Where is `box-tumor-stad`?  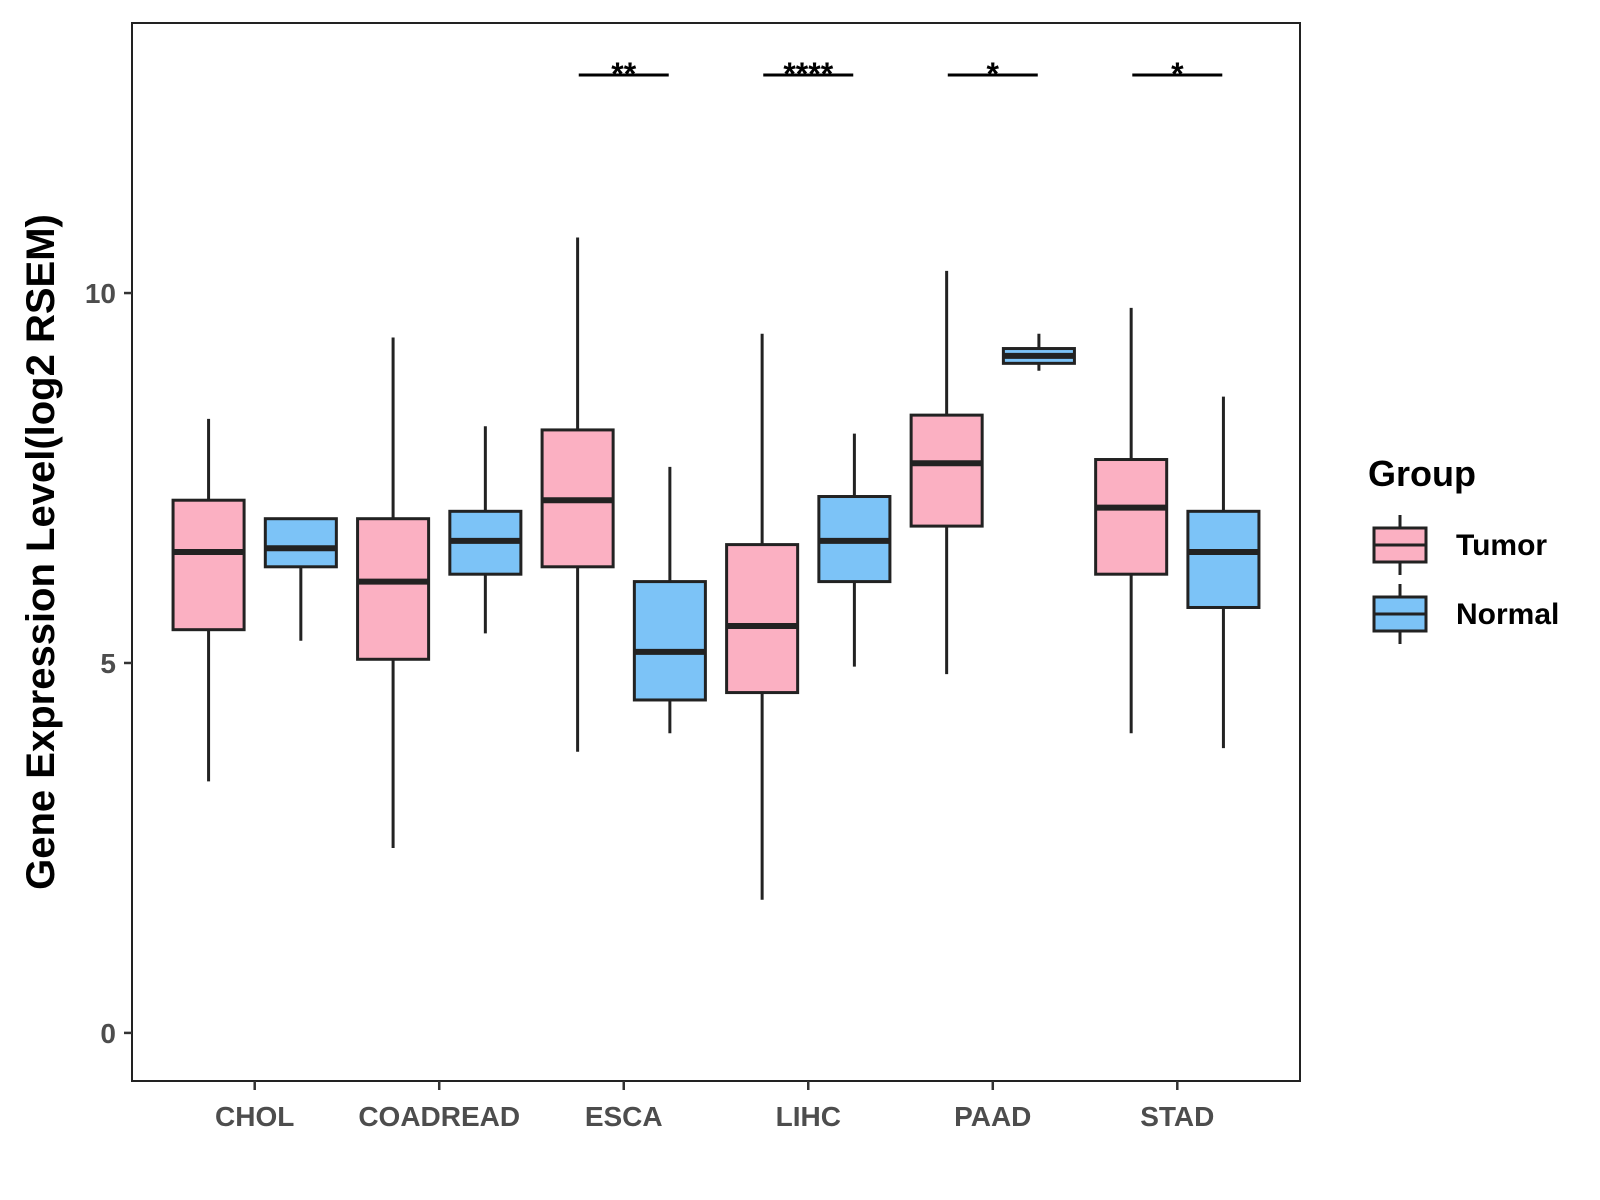
box-tumor-stad is located at coordinates (1131, 520).